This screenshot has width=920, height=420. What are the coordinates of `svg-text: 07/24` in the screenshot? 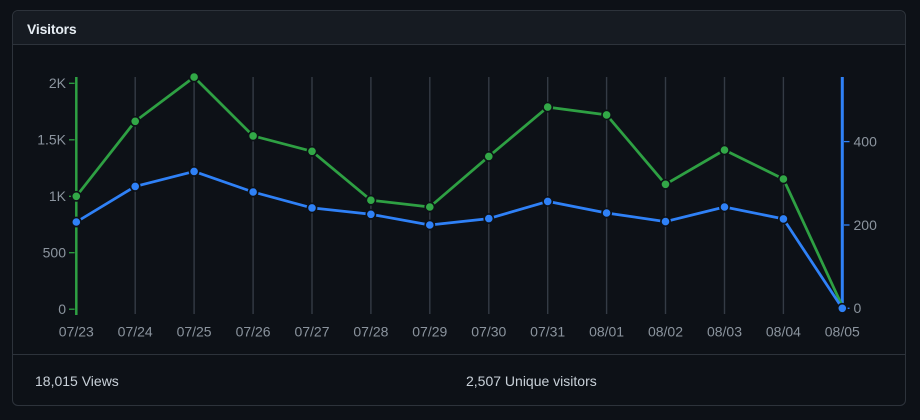 It's located at (135, 332).